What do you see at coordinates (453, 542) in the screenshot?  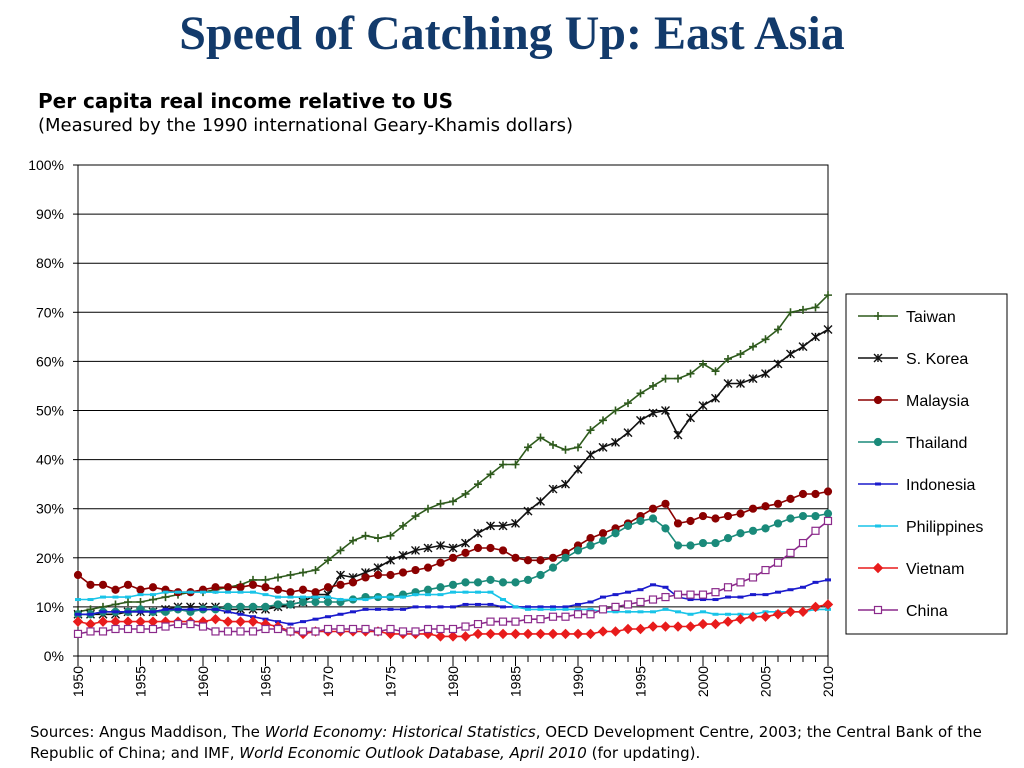 I see `series-malaysia` at bounding box center [453, 542].